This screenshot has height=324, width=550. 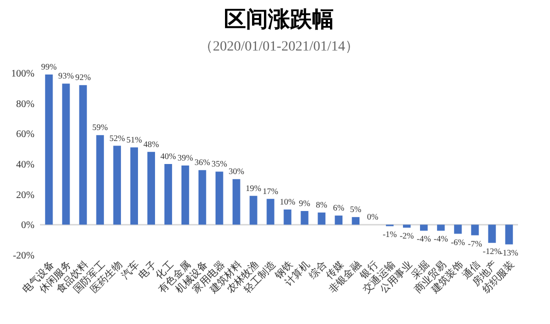 What do you see at coordinates (134, 139) in the screenshot?
I see `data-label: 51%` at bounding box center [134, 139].